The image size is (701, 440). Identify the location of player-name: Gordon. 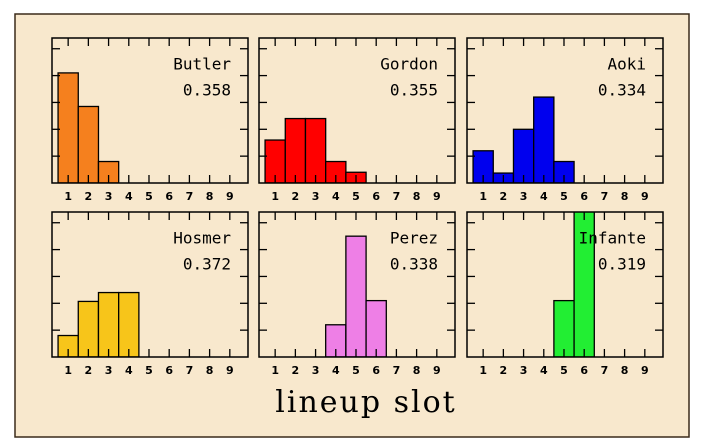
(409, 64).